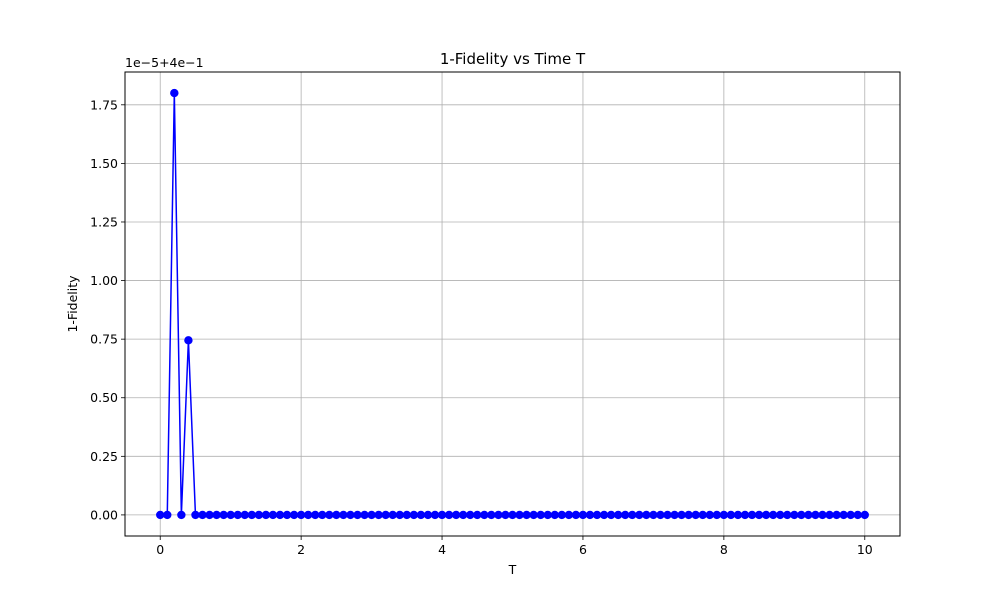 This screenshot has height=600, width=1000. Describe the element at coordinates (104, 163) in the screenshot. I see `y-tick-label: 1.50` at that location.